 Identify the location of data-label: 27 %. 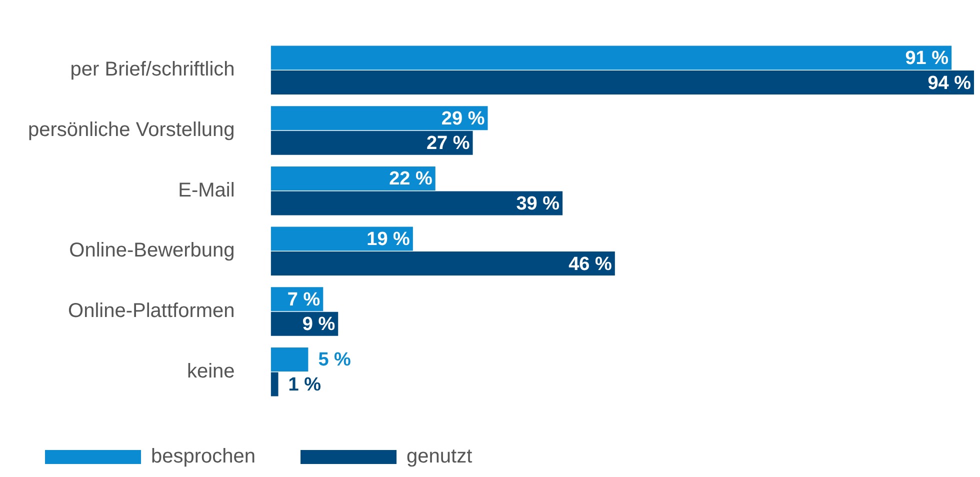
(448, 143).